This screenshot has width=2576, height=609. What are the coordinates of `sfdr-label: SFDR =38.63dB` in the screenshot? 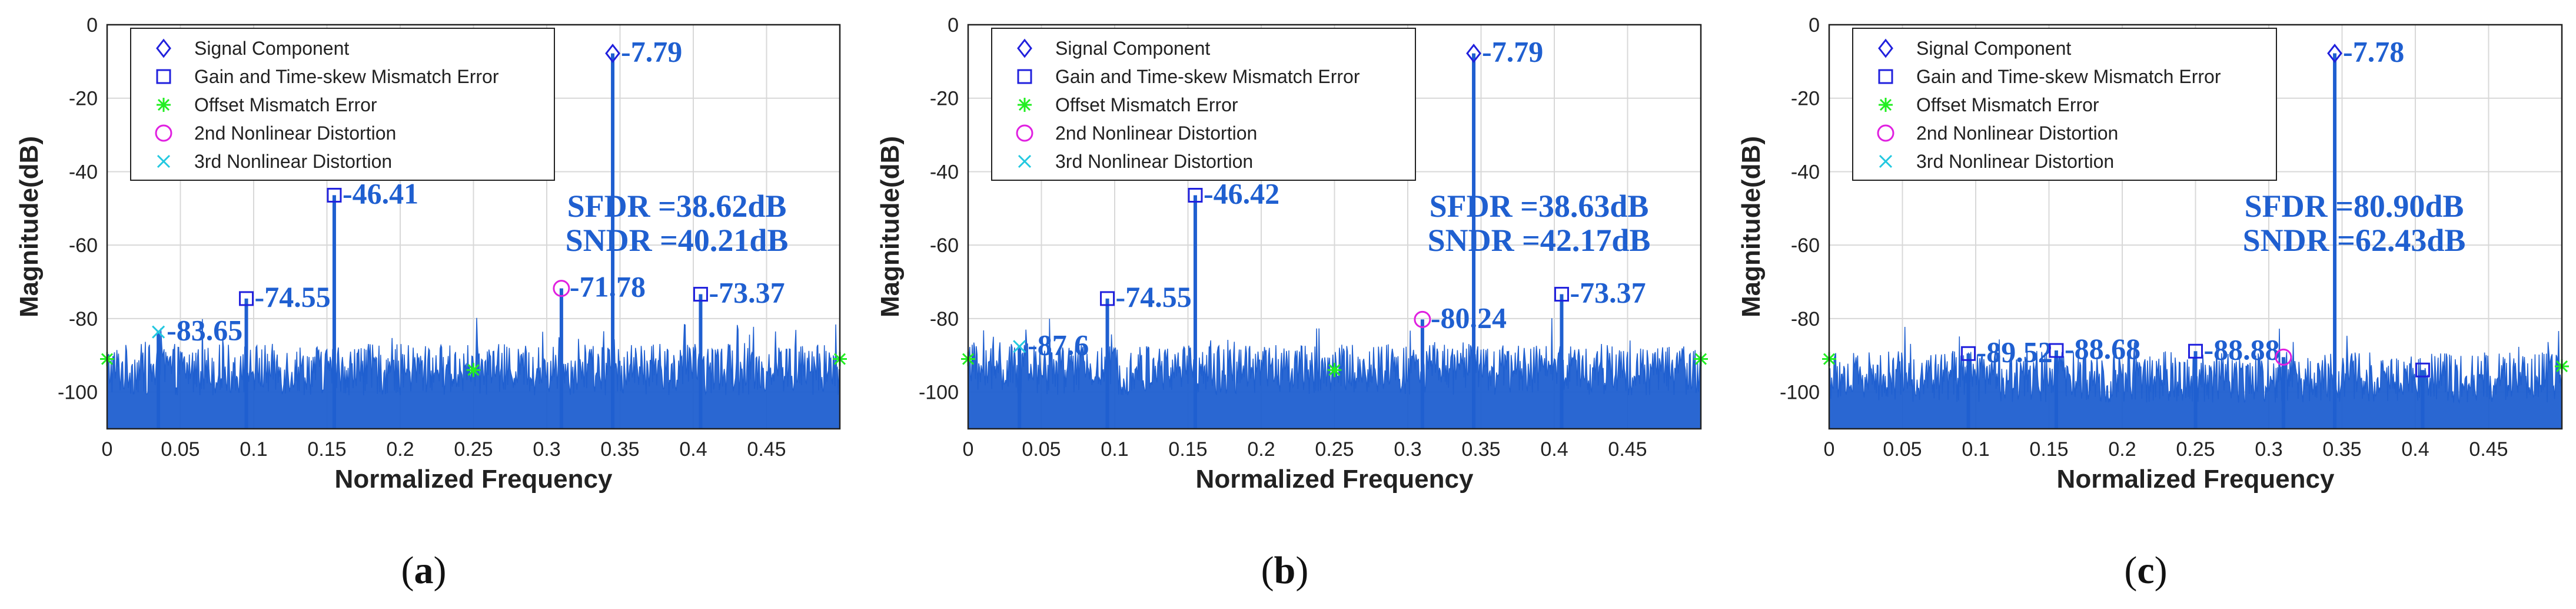 It's located at (1539, 206).